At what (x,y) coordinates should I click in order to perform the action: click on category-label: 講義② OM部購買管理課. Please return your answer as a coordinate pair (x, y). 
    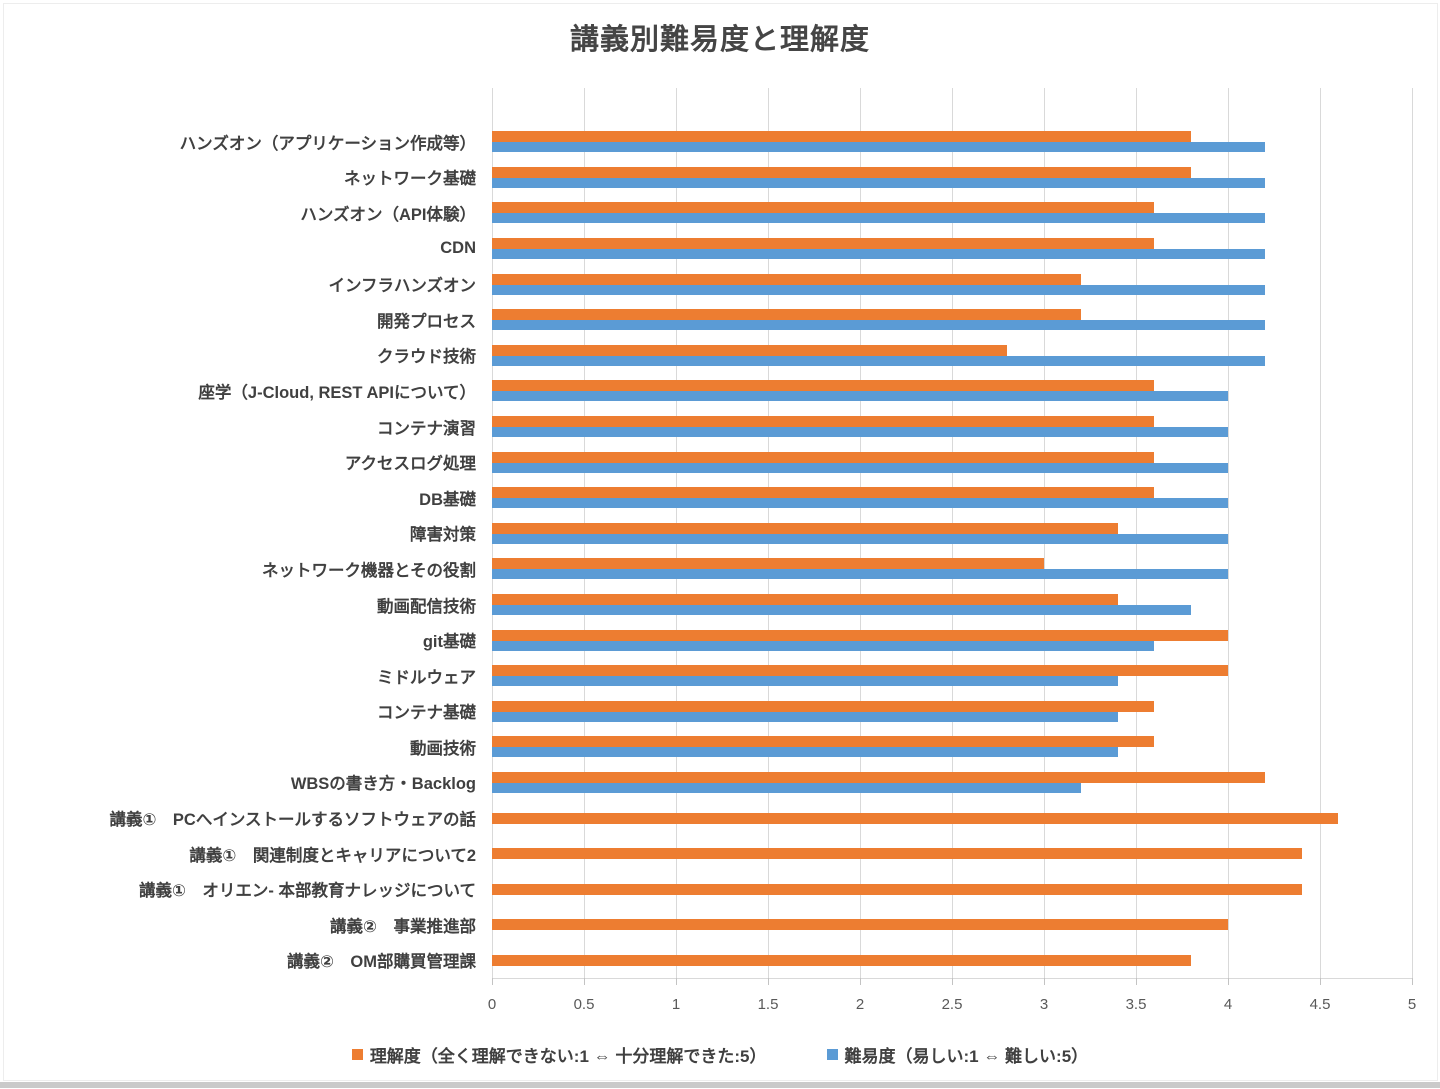
    Looking at the image, I should click on (381, 962).